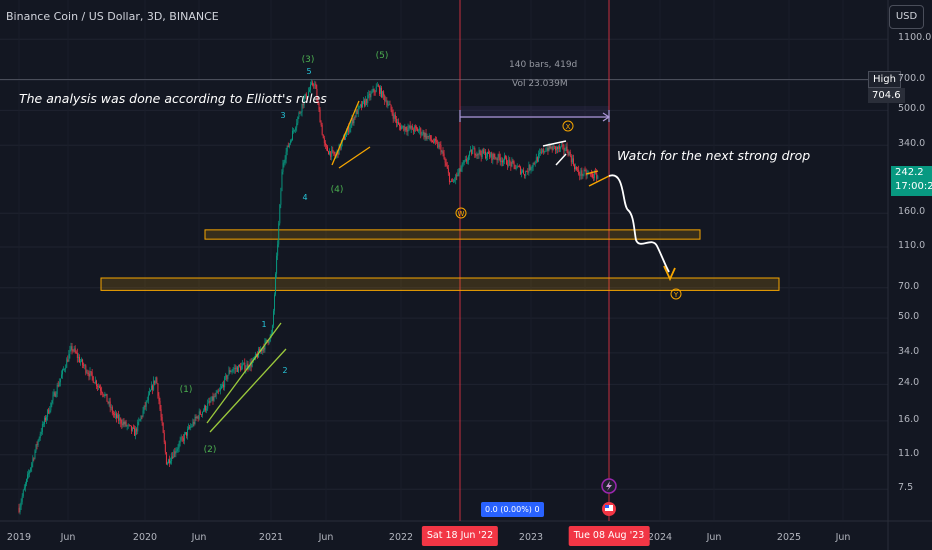 The width and height of the screenshot is (932, 550). What do you see at coordinates (906, 17) in the screenshot?
I see `currency-button: USD` at bounding box center [906, 17].